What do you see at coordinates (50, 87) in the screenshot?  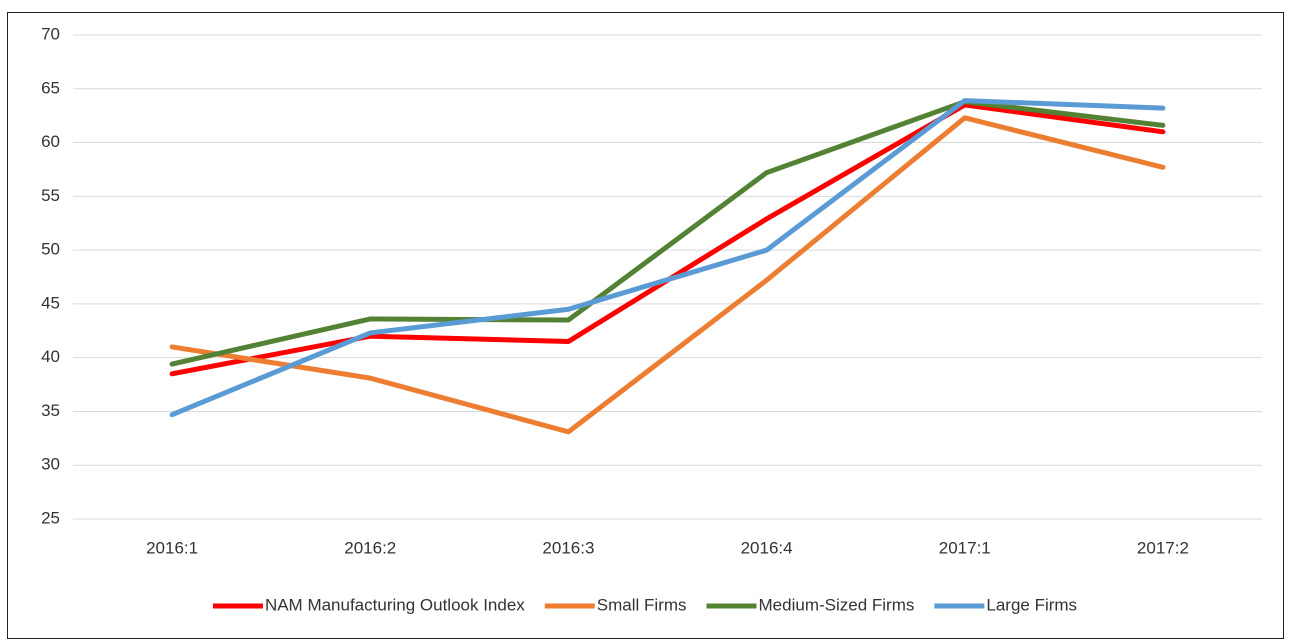 I see `y-tick-label: 65` at bounding box center [50, 87].